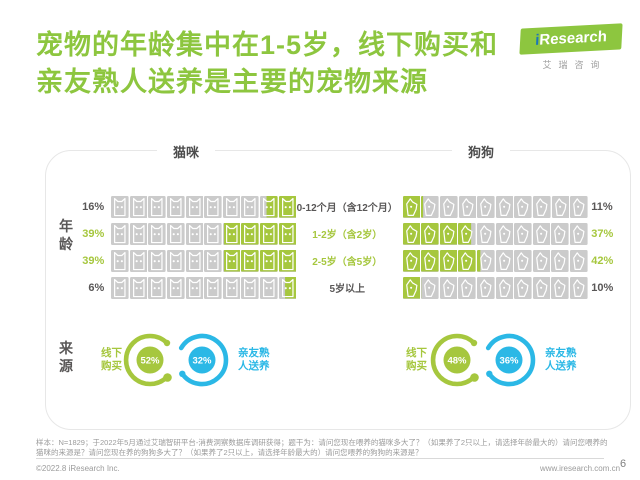 The width and height of the screenshot is (640, 480). What do you see at coordinates (602, 260) in the screenshot?
I see `dog-age-percent: 42%` at bounding box center [602, 260].